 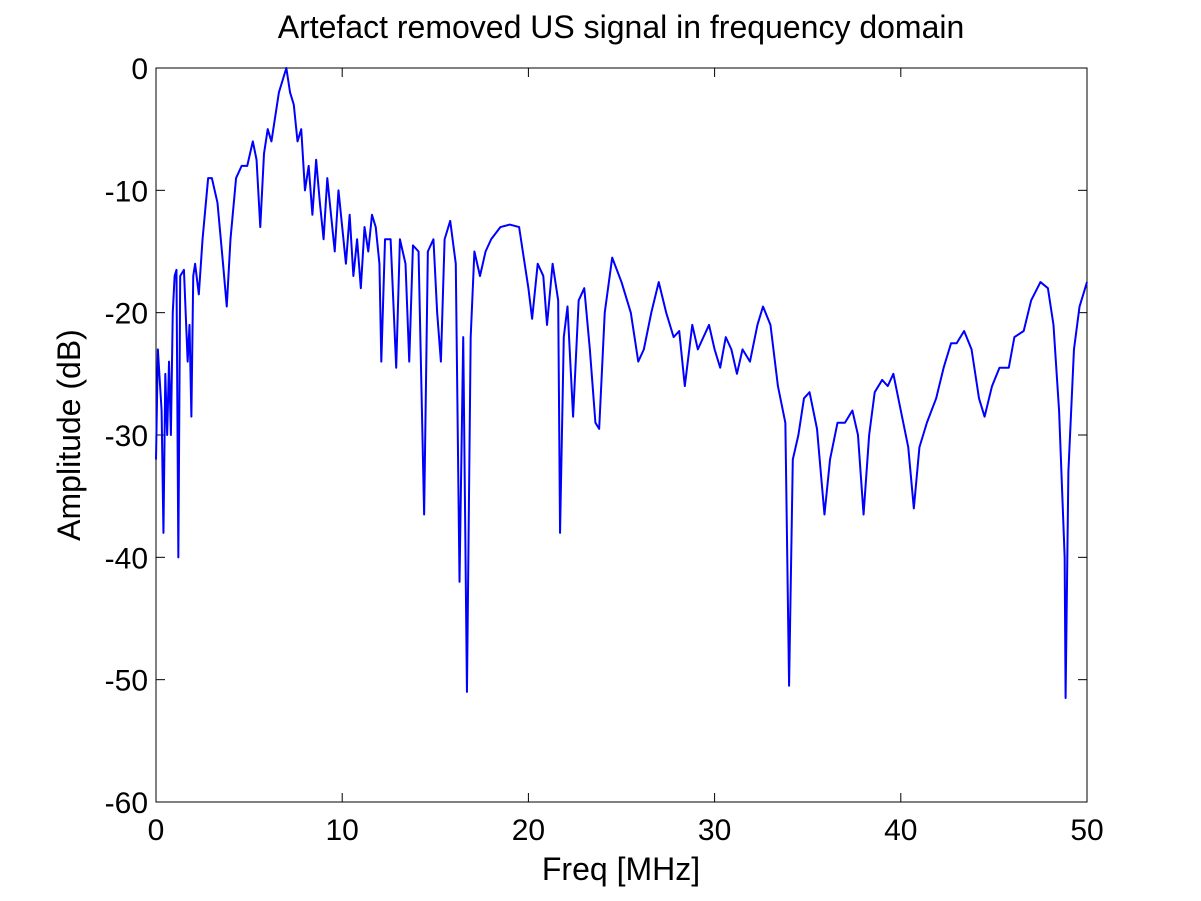 I want to click on y-tick-label: -10, so click(x=126, y=191).